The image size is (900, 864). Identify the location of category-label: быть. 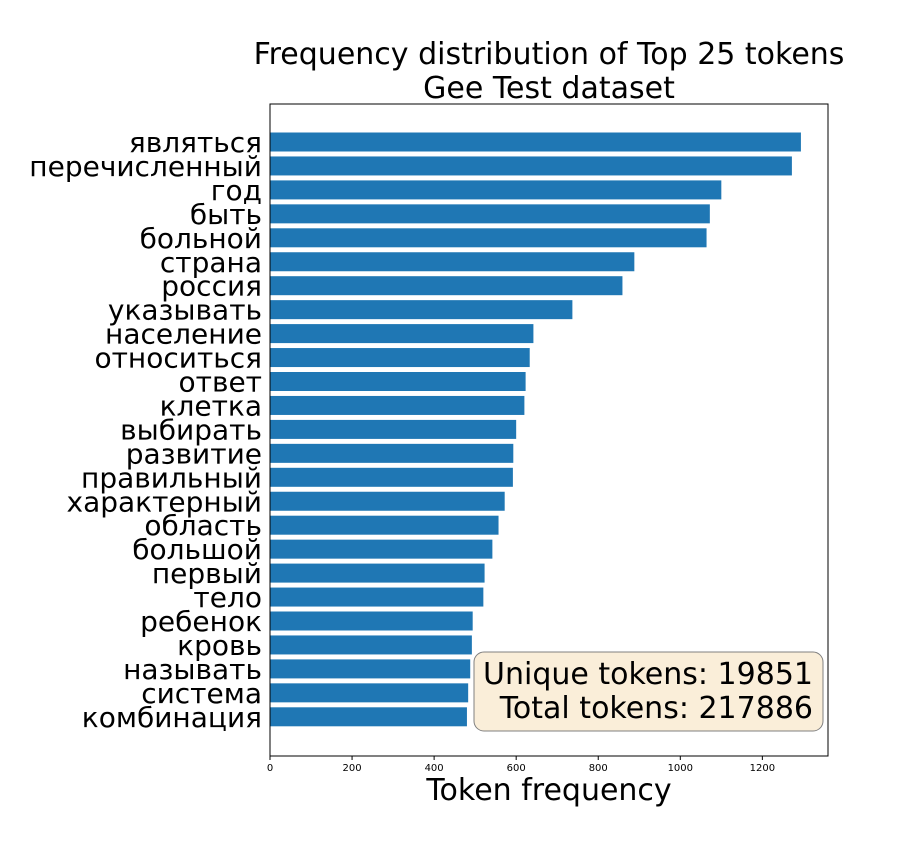
(226, 214).